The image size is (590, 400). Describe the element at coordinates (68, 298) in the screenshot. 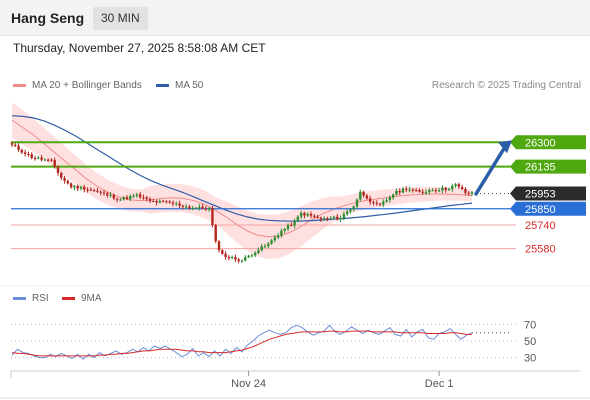

I see `rsi-ma-swatch` at that location.